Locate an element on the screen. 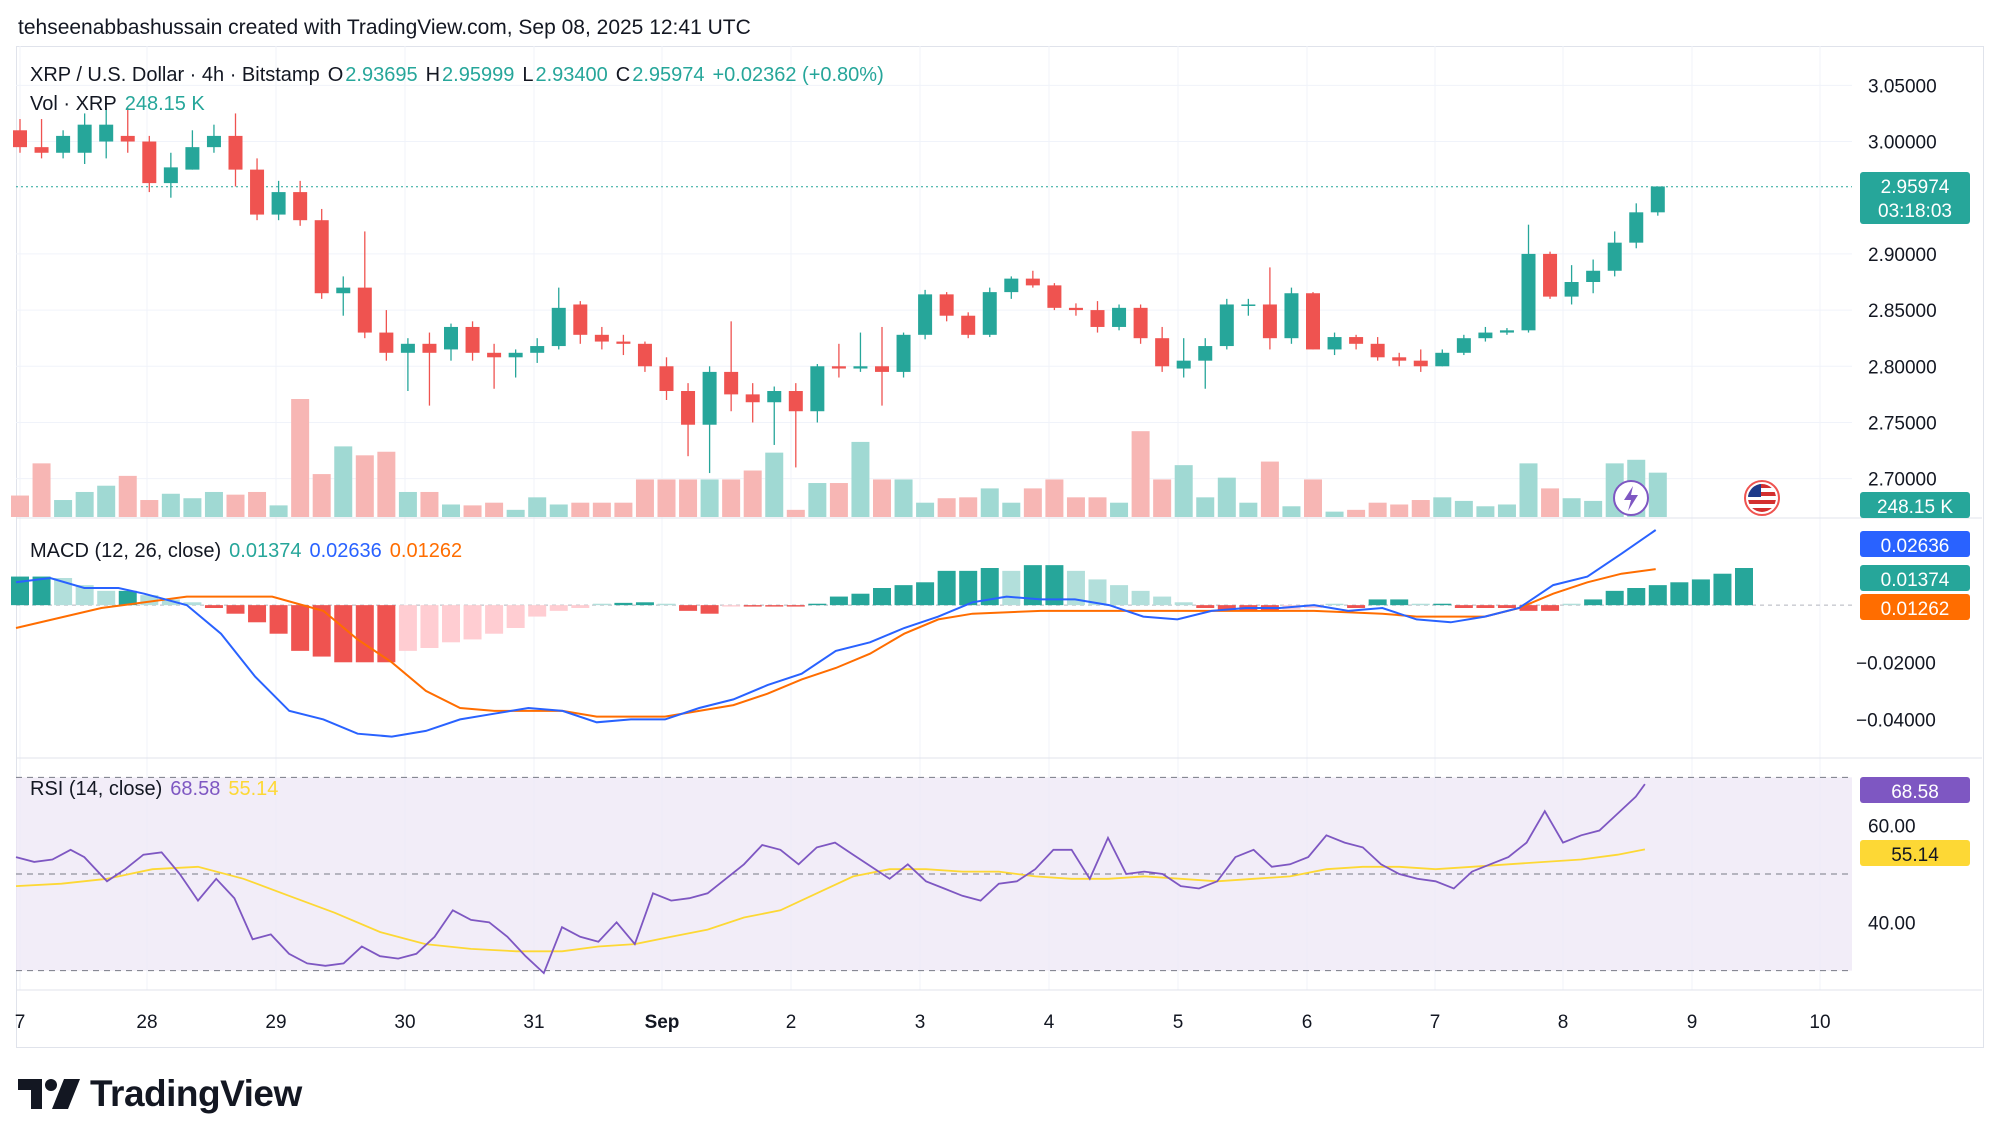 The image size is (1999, 1144). lightning-icon is located at coordinates (1631, 498).